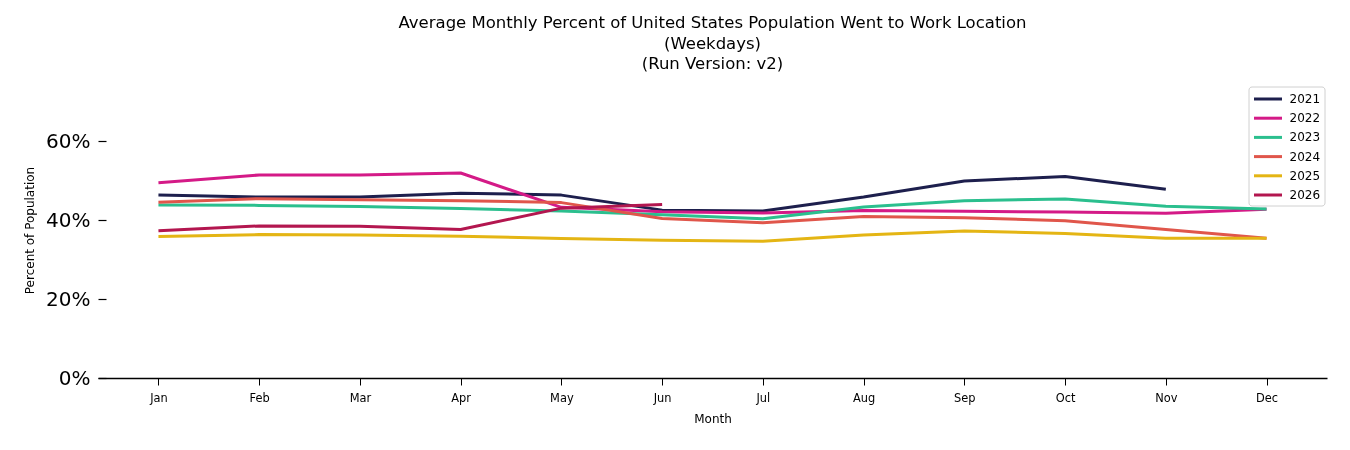 This screenshot has height=450, width=1350. I want to click on y-tick-label: 20%, so click(68, 298).